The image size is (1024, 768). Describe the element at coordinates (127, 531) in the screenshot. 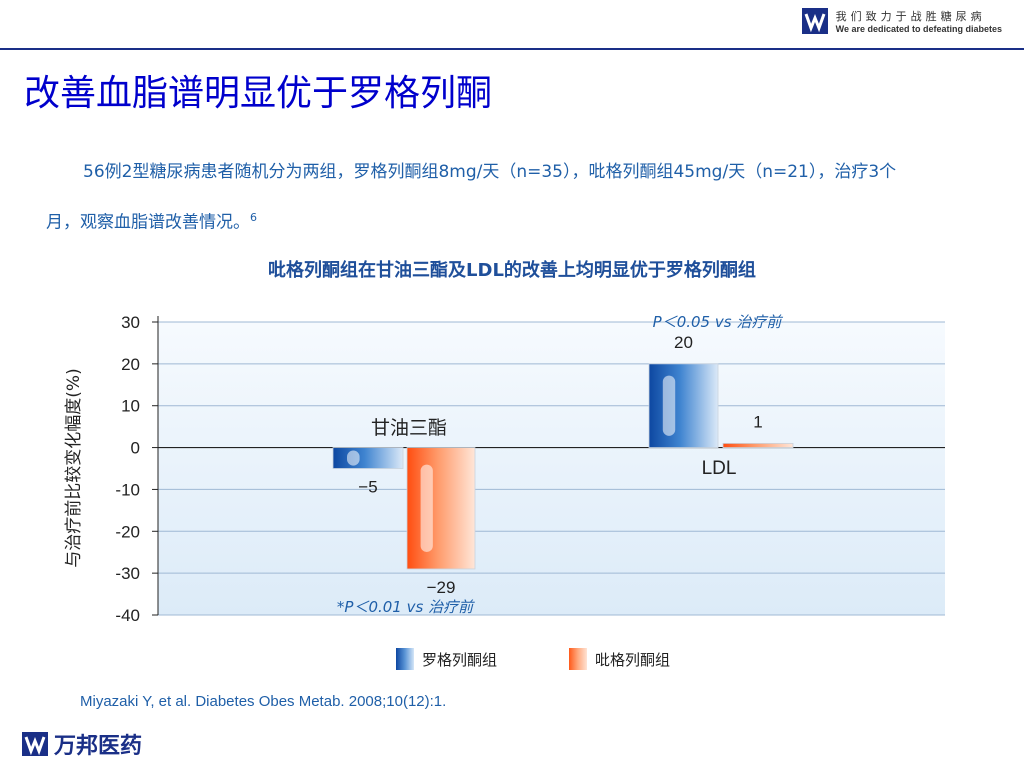

I see `y-tick-label: -20` at that location.